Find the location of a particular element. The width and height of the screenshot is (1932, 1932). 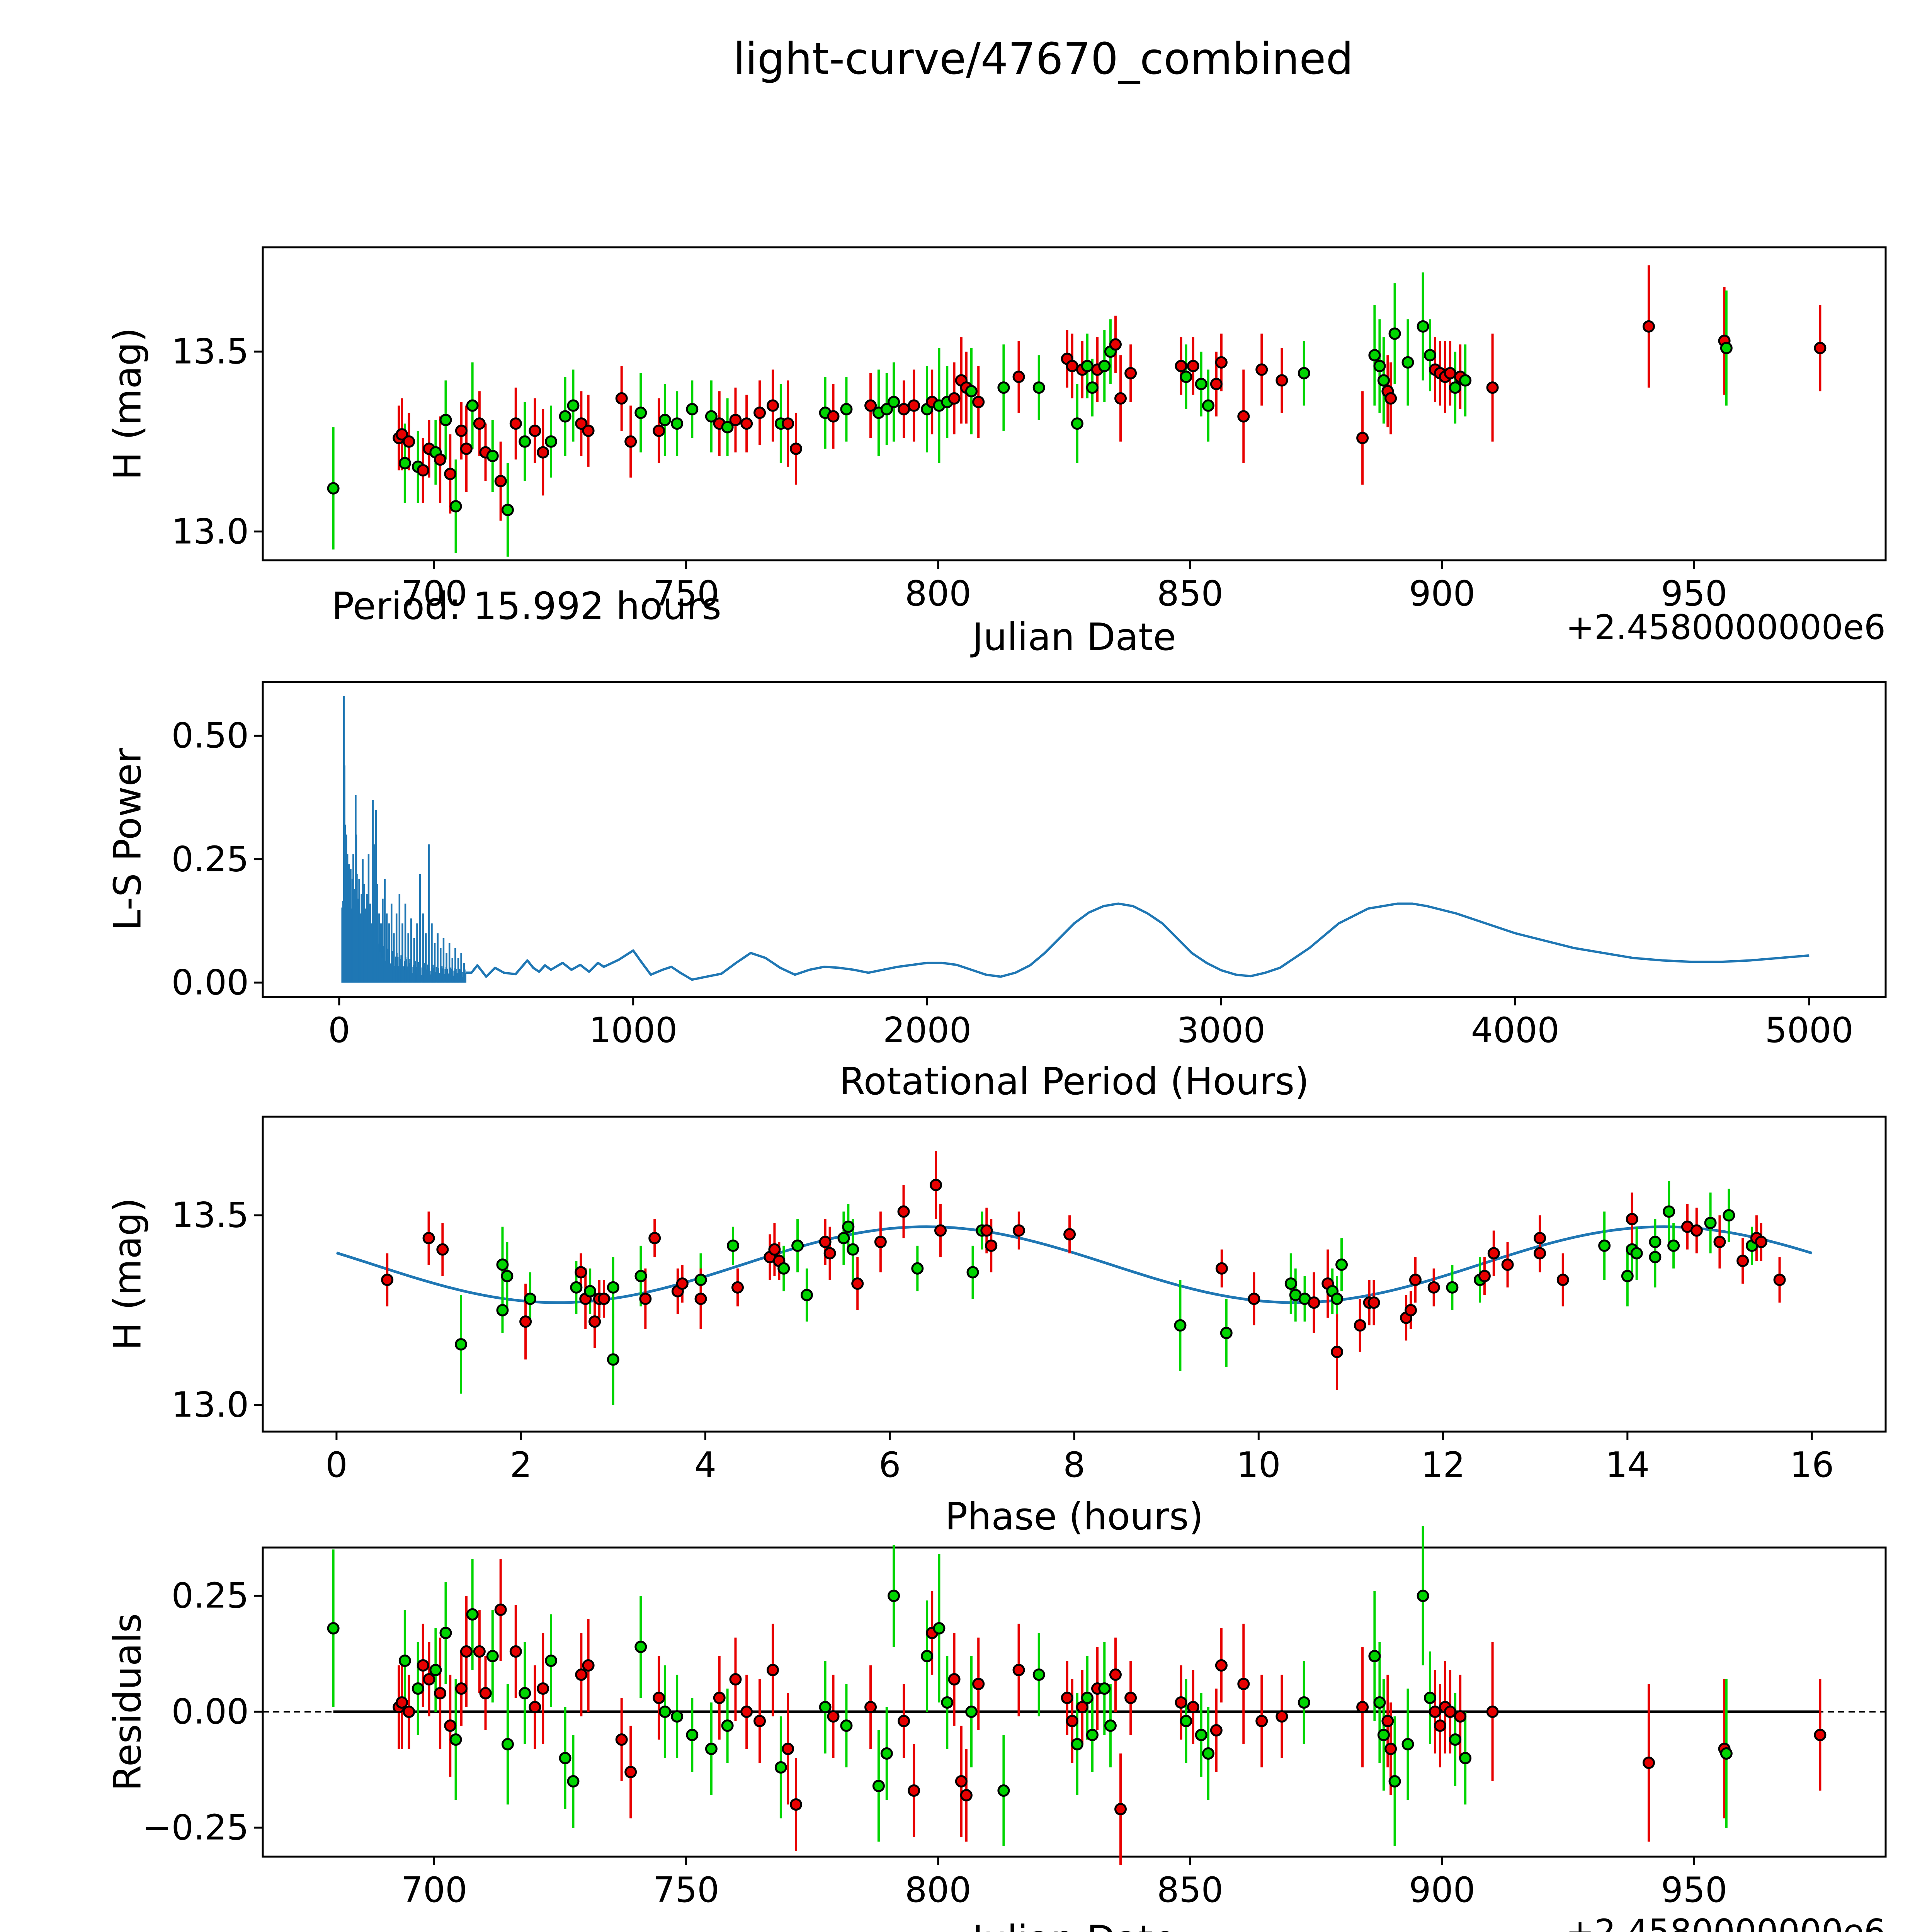

axis2-ylabel: L-S Power is located at coordinates (128, 840).